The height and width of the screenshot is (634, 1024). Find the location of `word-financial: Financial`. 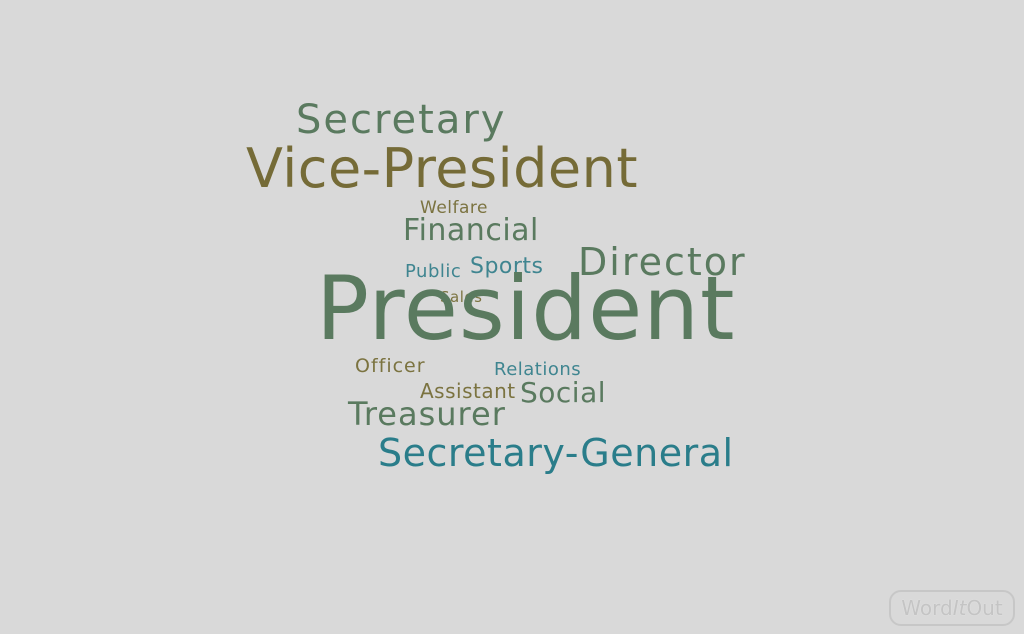

word-financial: Financial is located at coordinates (471, 230).